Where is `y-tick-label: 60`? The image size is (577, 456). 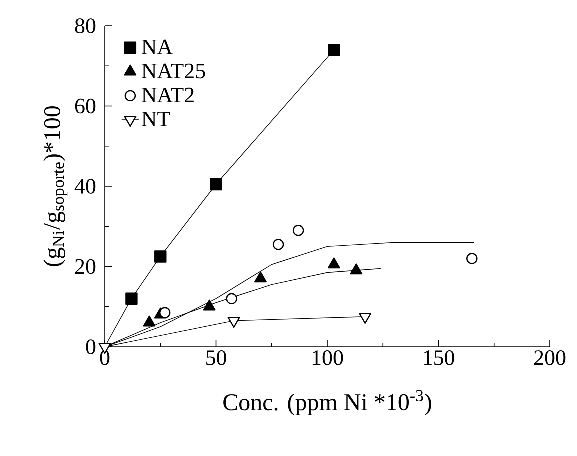 y-tick-label: 60 is located at coordinates (85, 106).